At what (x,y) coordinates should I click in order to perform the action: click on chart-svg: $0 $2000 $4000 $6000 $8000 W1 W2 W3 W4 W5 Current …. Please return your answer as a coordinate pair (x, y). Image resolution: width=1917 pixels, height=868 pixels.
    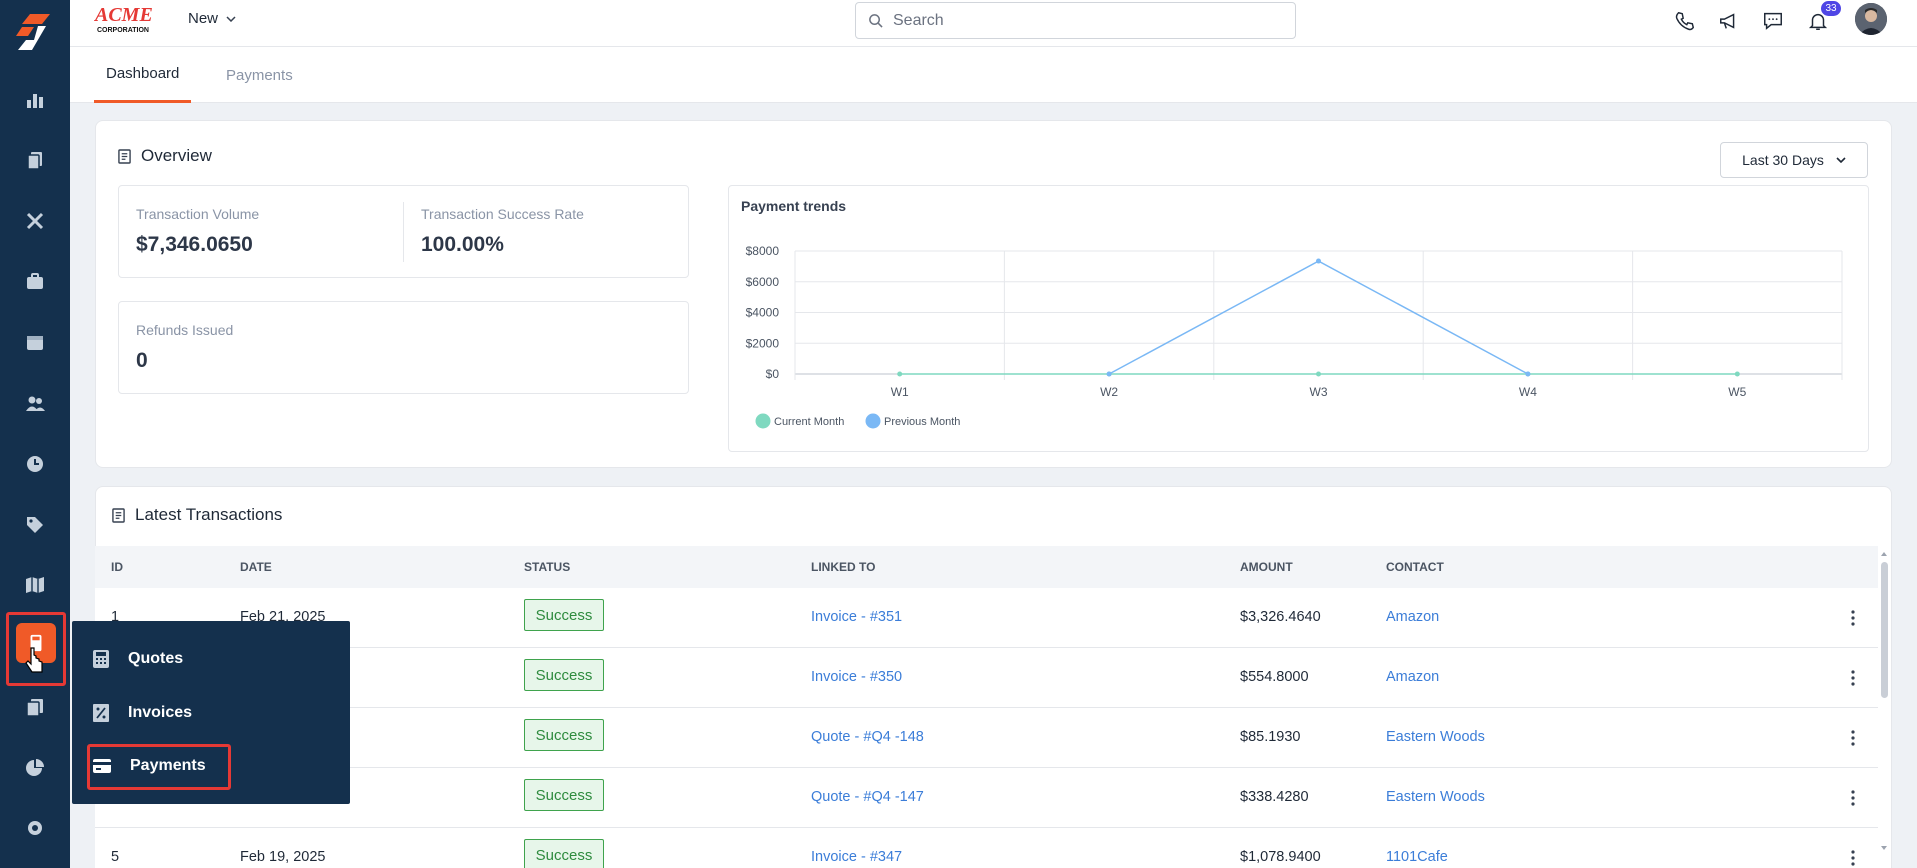
    Looking at the image, I should click on (1294, 336).